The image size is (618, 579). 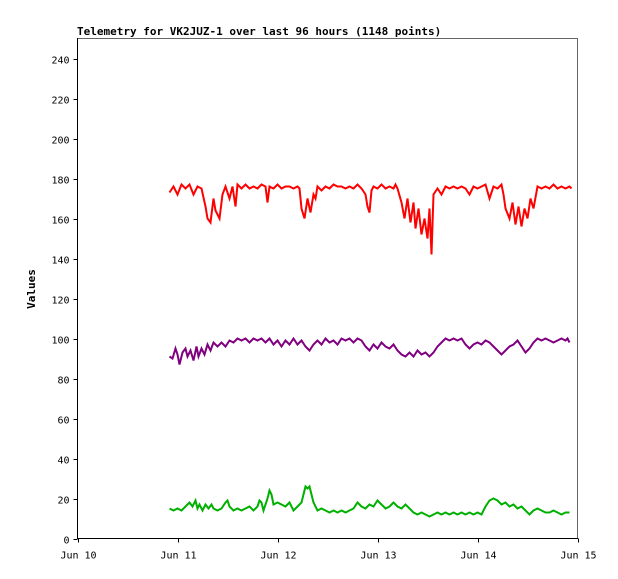 I want to click on y-tick-label: 80, so click(x=63, y=381).